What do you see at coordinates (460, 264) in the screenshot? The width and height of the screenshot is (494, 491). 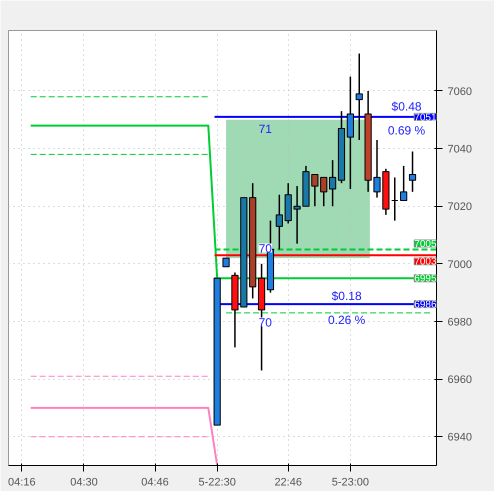 I see `y-tick-label: 7000` at bounding box center [460, 264].